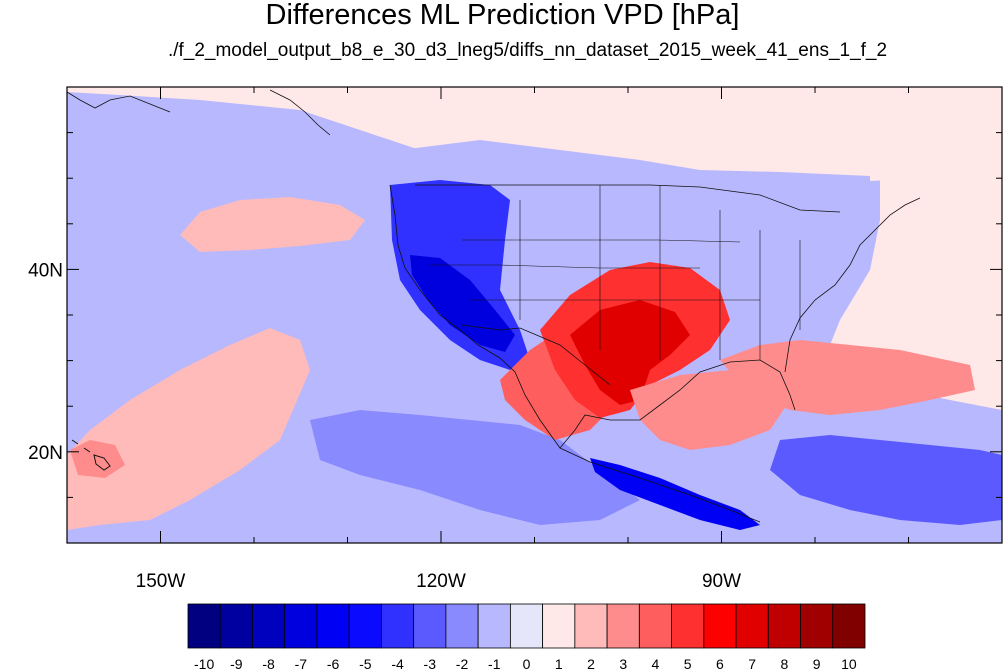 Image resolution: width=1005 pixels, height=672 pixels. I want to click on field-region-mexico-pacific-coast, so click(475, 467).